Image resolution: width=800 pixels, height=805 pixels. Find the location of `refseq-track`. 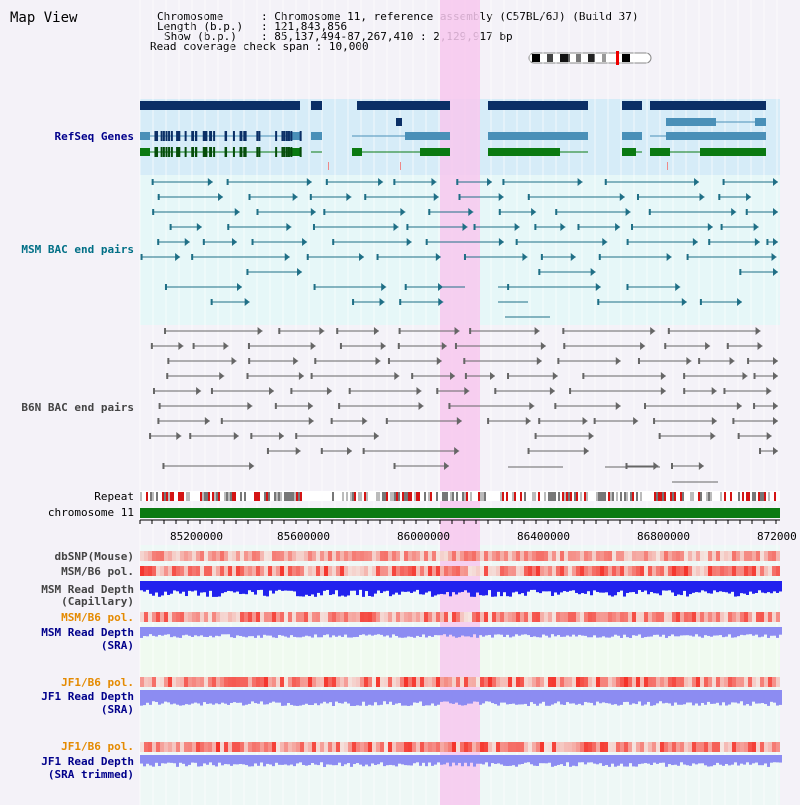

refseq-track is located at coordinates (453, 135).